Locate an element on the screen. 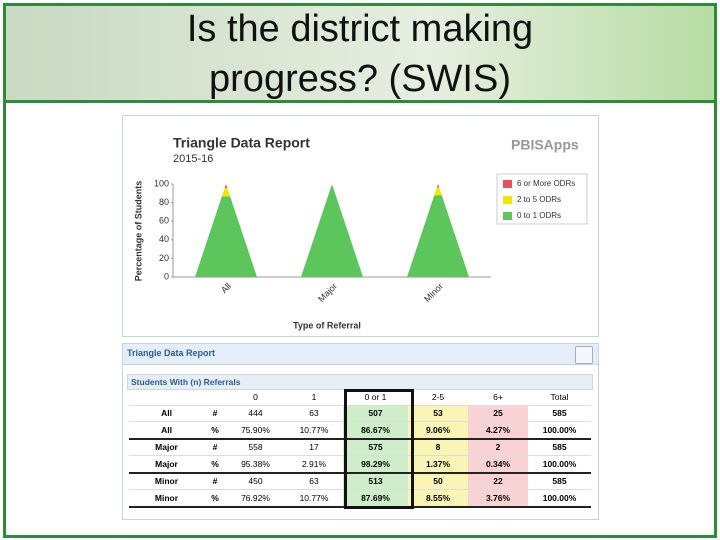  legend-label: 0 to 1 ODRs is located at coordinates (539, 215).